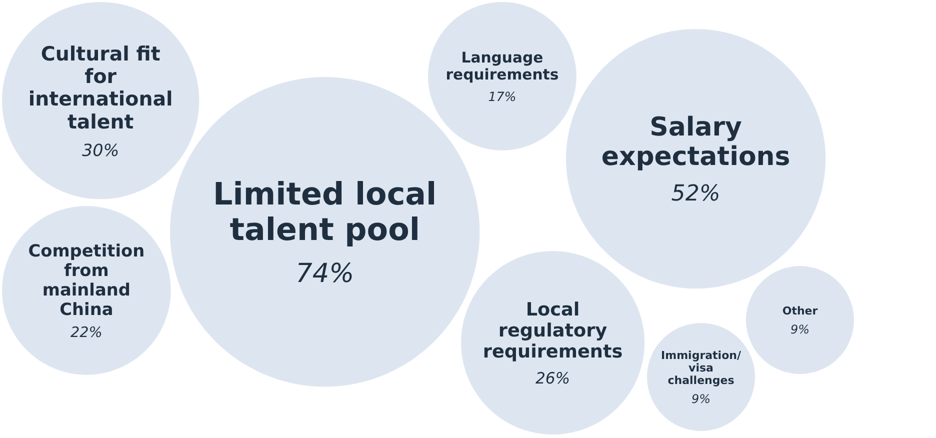  I want to click on data-label: 30%, so click(101, 150).